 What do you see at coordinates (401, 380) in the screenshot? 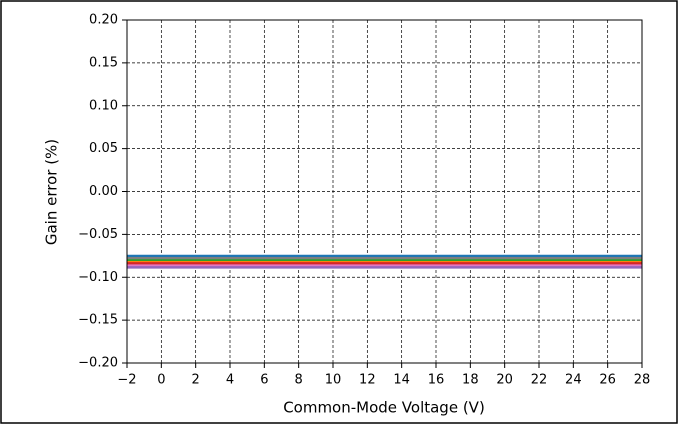
I see `x-tick-label: 14` at bounding box center [401, 380].